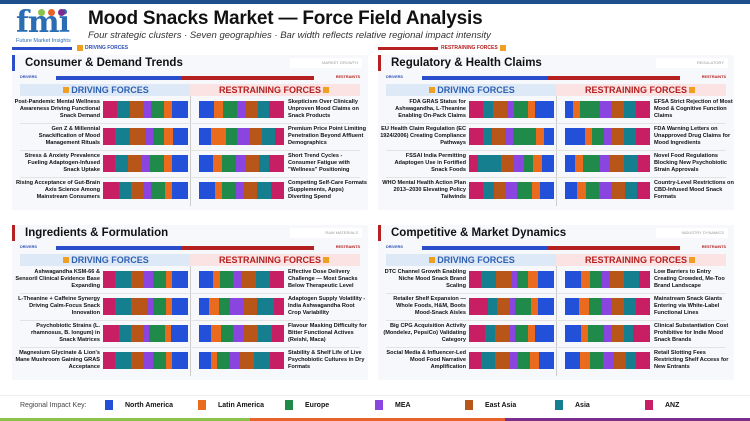 This screenshot has height=421, width=750. What do you see at coordinates (556, 151) in the screenshot?
I see `column-divider` at bounding box center [556, 151].